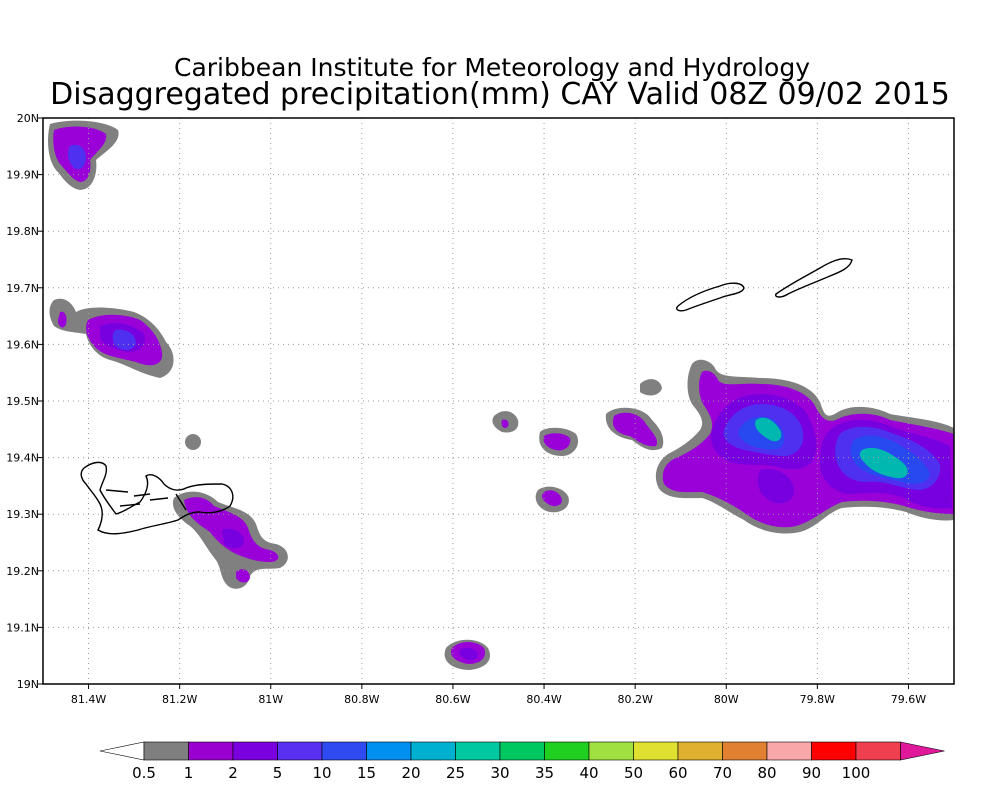 The image size is (1000, 800). What do you see at coordinates (452, 699) in the screenshot?
I see `x-tick-label: 80.6W` at bounding box center [452, 699].